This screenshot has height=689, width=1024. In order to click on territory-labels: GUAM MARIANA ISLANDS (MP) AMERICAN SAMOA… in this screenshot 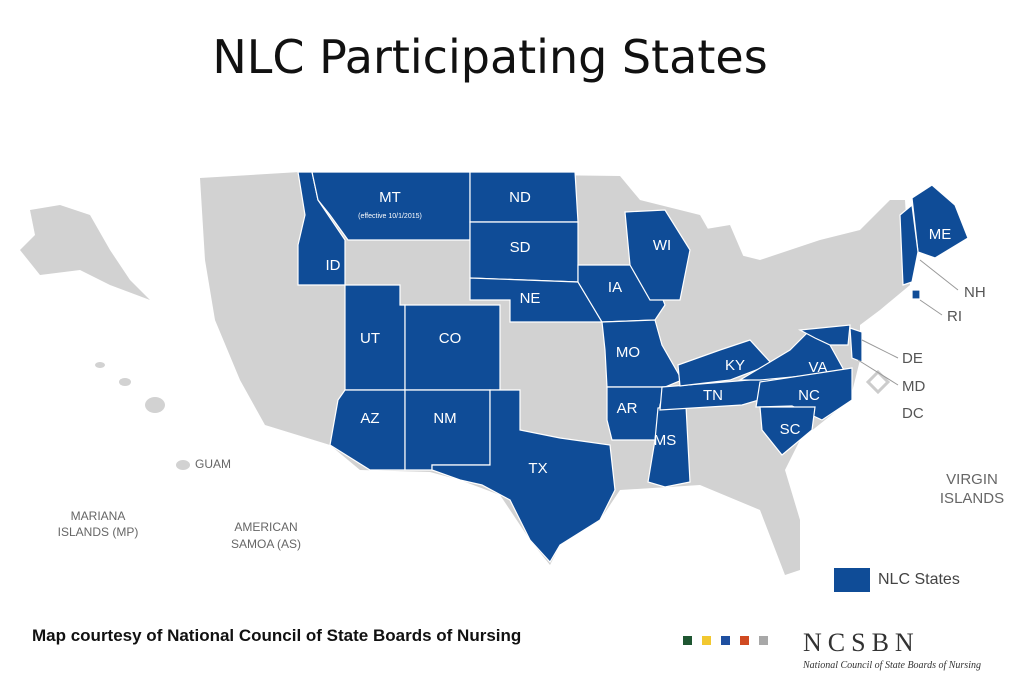, I will do `click(531, 504)`.